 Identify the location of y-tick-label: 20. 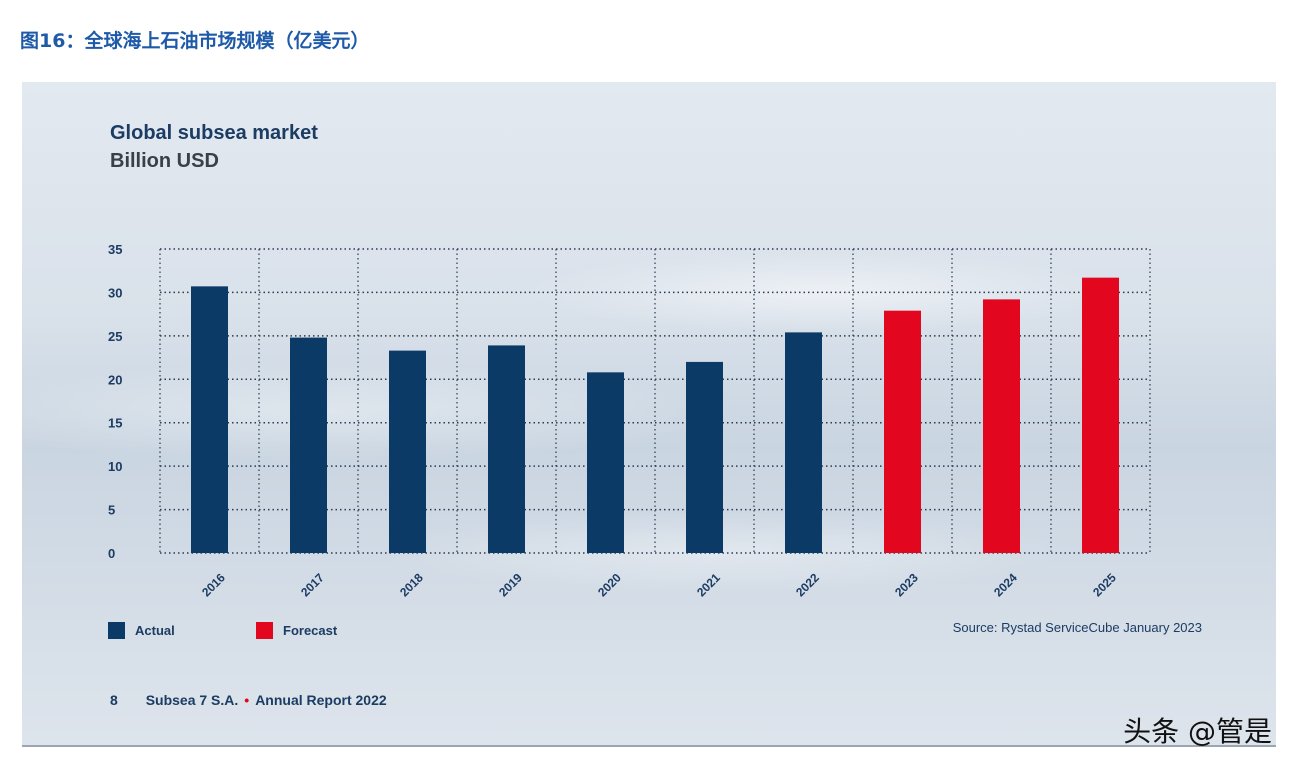
(115, 379).